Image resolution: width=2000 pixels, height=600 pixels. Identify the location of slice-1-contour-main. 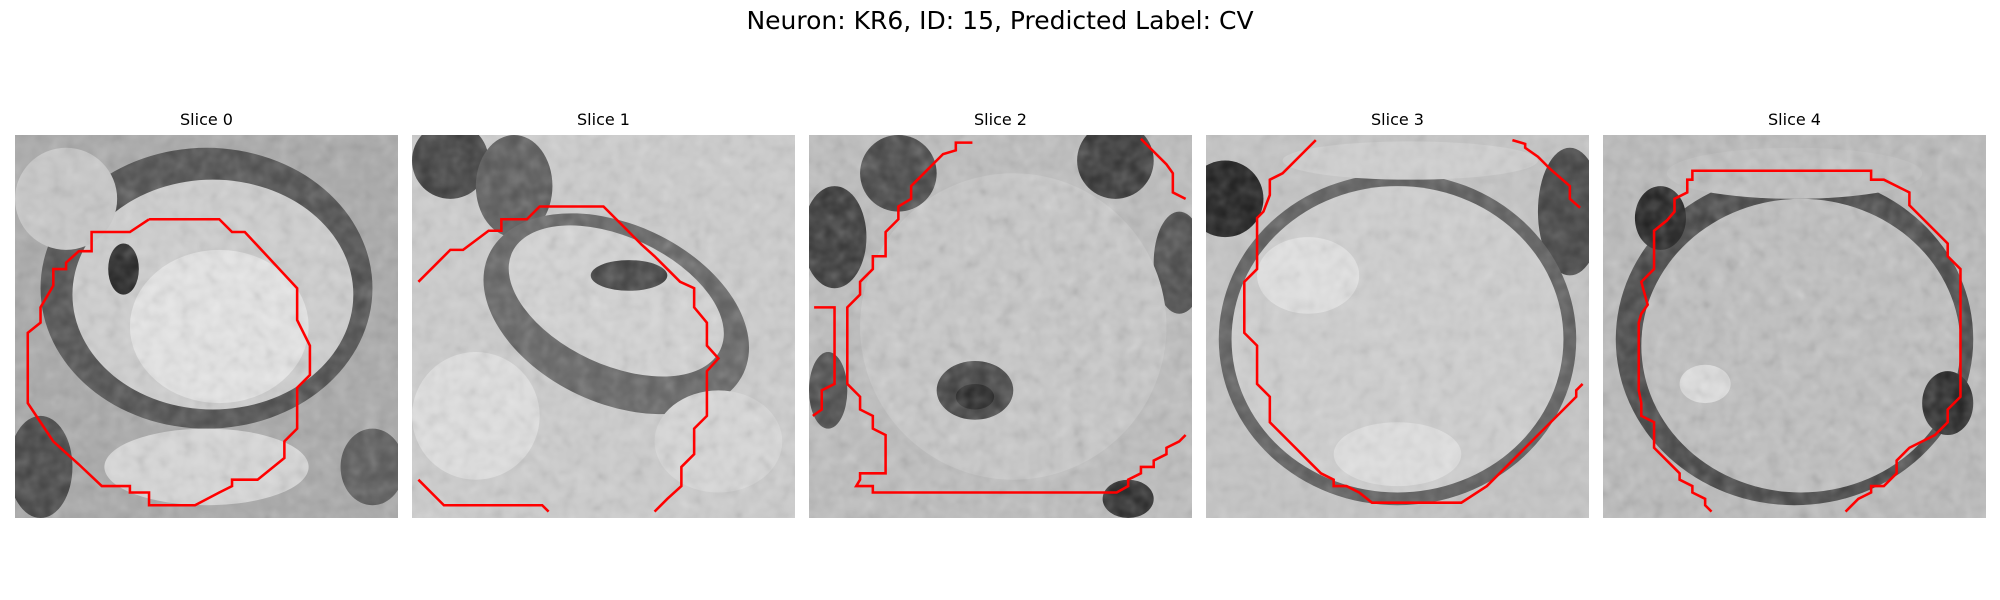
(569, 359).